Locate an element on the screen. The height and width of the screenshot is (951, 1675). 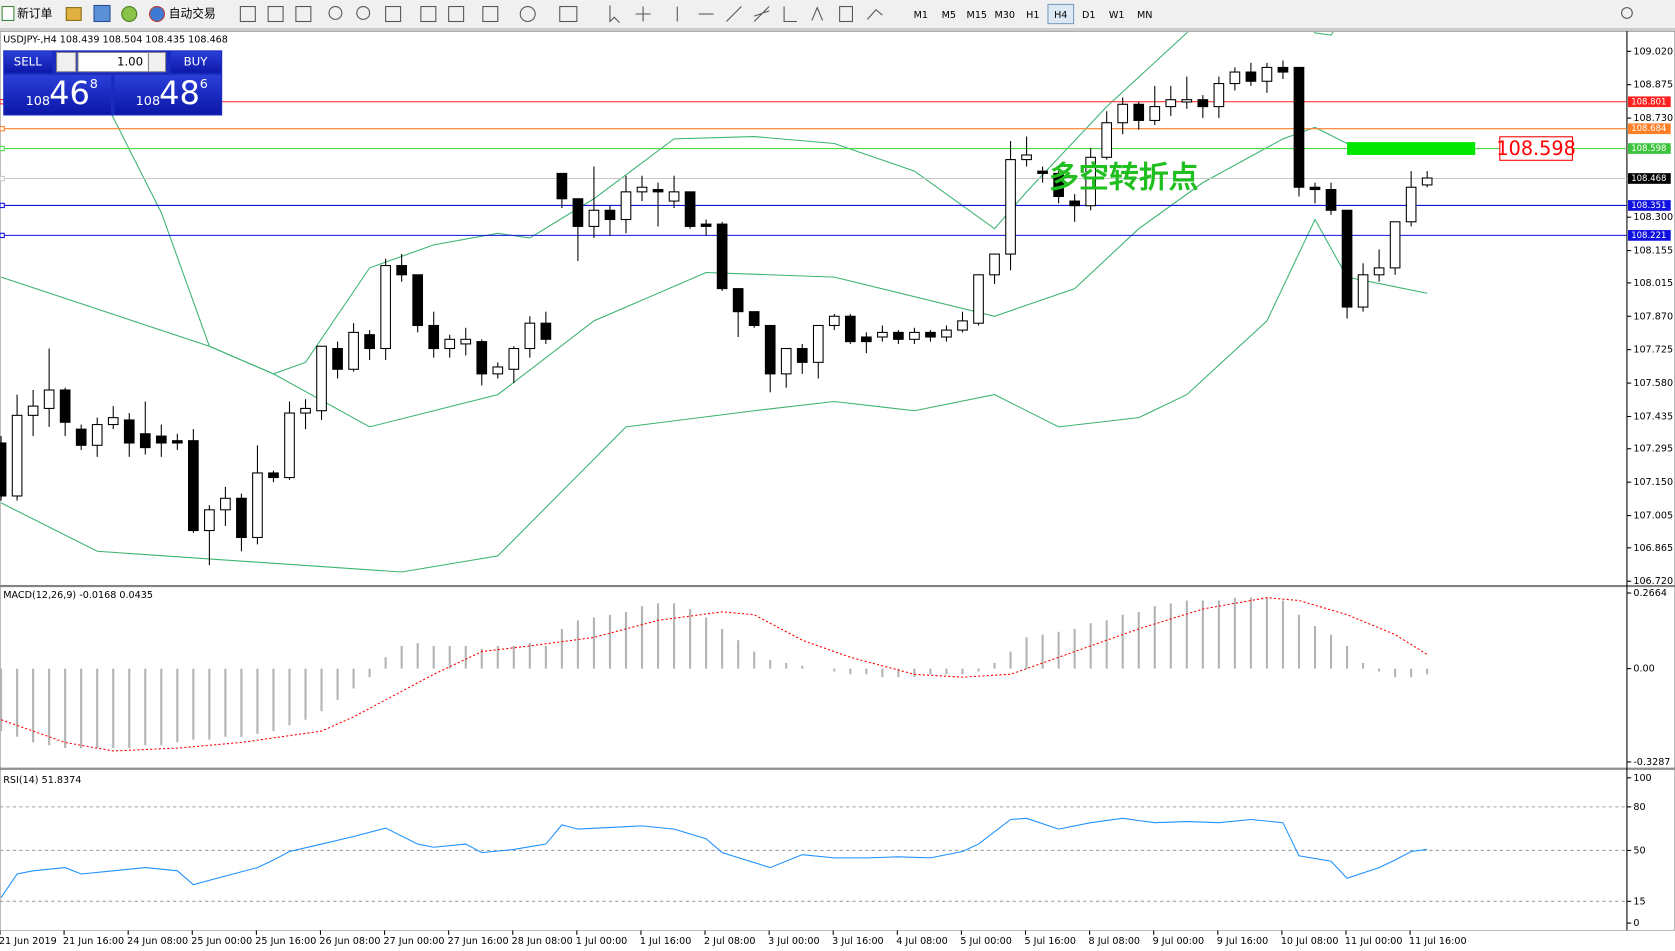
toolbar is located at coordinates (837, 14).